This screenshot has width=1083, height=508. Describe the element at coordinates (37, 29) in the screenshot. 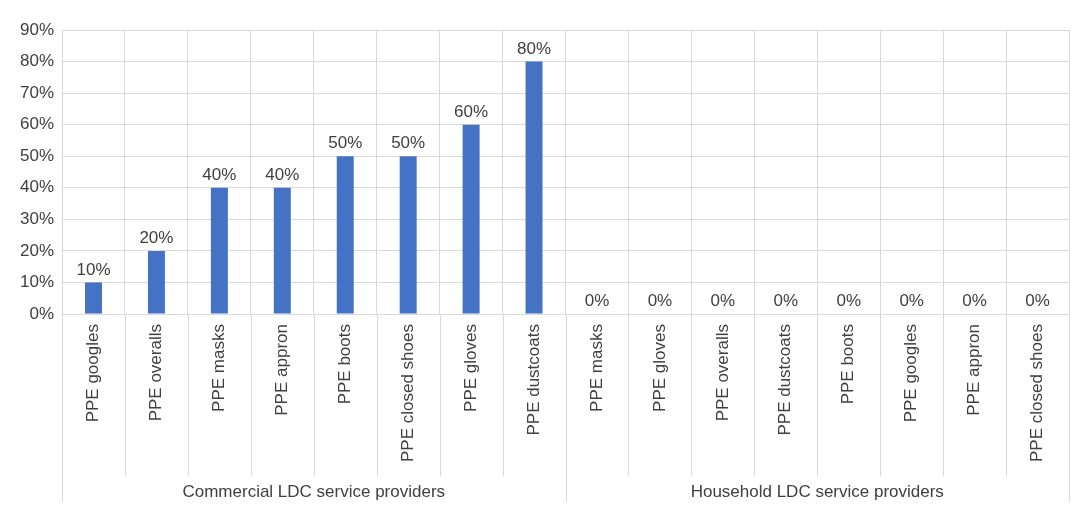

I see `y-tick-label: 90%` at that location.